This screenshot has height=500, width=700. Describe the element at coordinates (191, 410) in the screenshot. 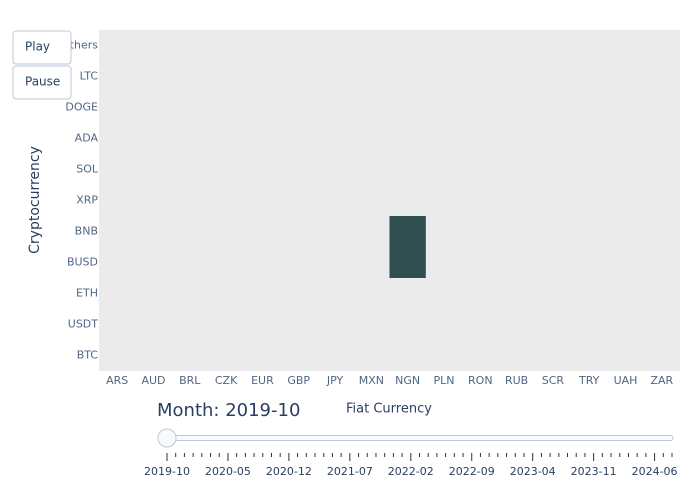

I see `slider-prefix: Month:` at that location.